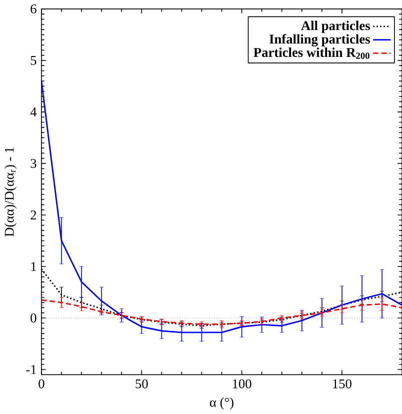  Describe the element at coordinates (31, 369) in the screenshot. I see `y-tick-label: -1` at that location.